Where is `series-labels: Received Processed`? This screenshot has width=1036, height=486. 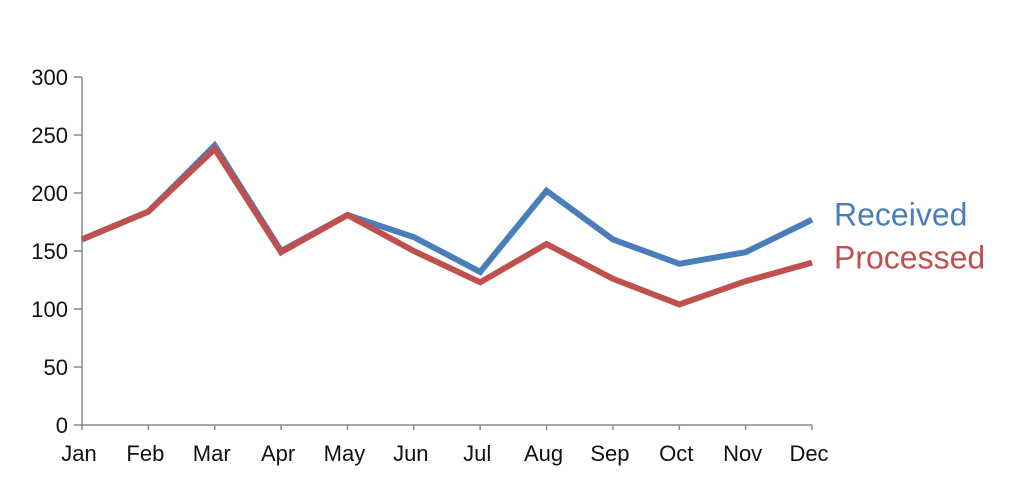 series-labels: Received Processed is located at coordinates (909, 236).